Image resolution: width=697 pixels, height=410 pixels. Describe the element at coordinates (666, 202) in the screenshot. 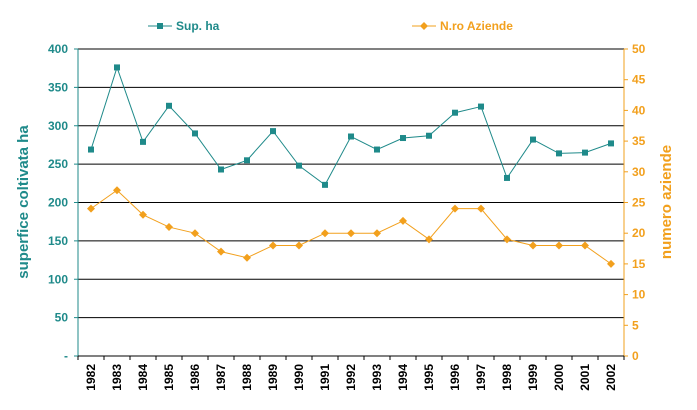

I see `right-axis-title: numero aziende` at that location.